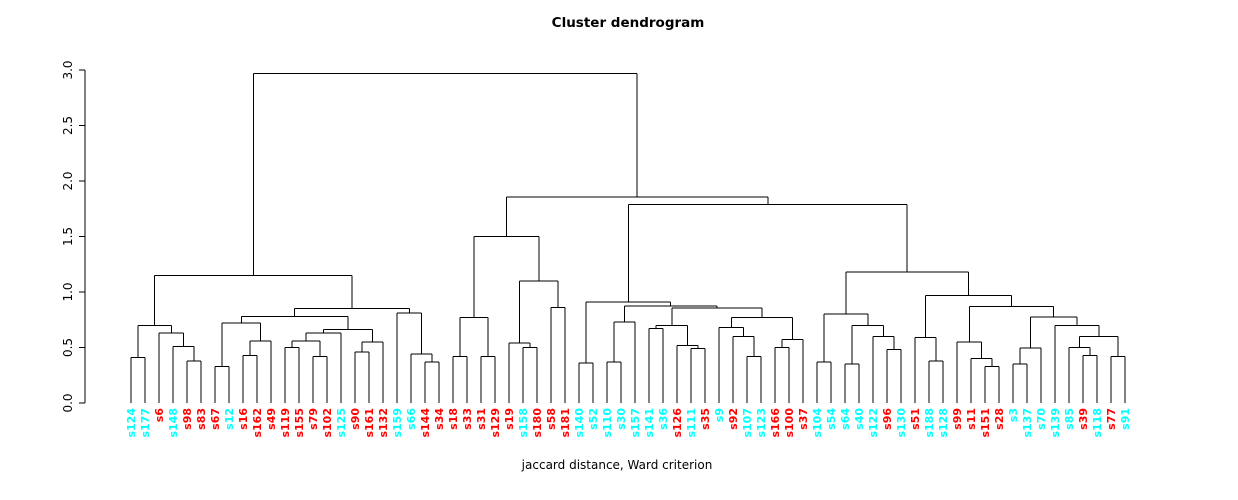  What do you see at coordinates (68, 180) in the screenshot?
I see `y-axis-tick-label: 2.0` at bounding box center [68, 180].